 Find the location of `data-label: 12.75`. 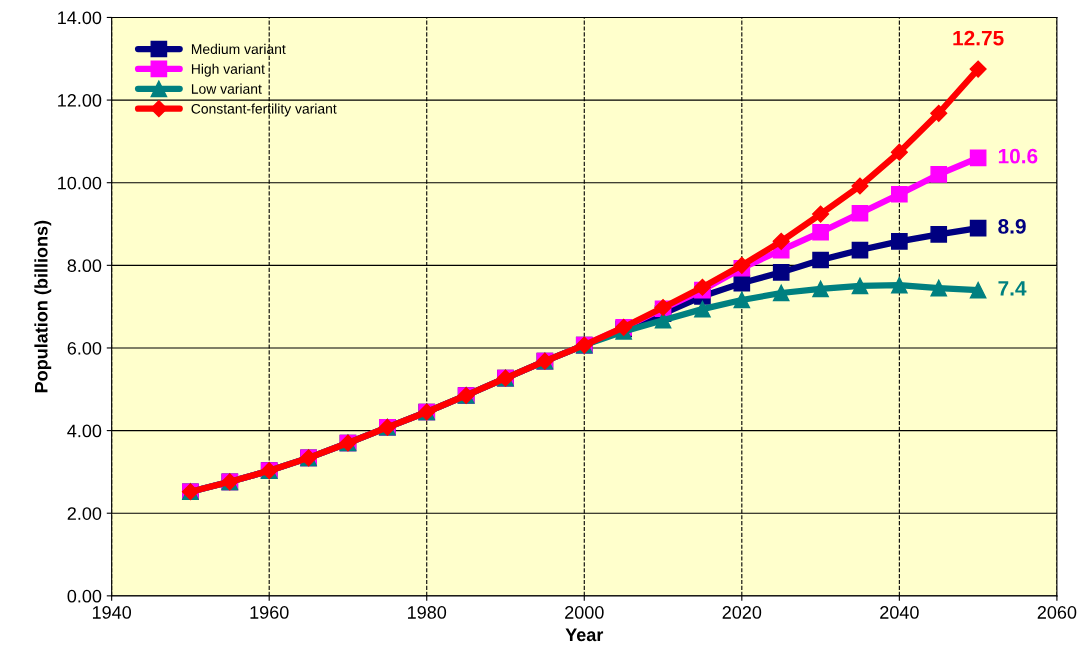

data-label: 12.75 is located at coordinates (978, 38).